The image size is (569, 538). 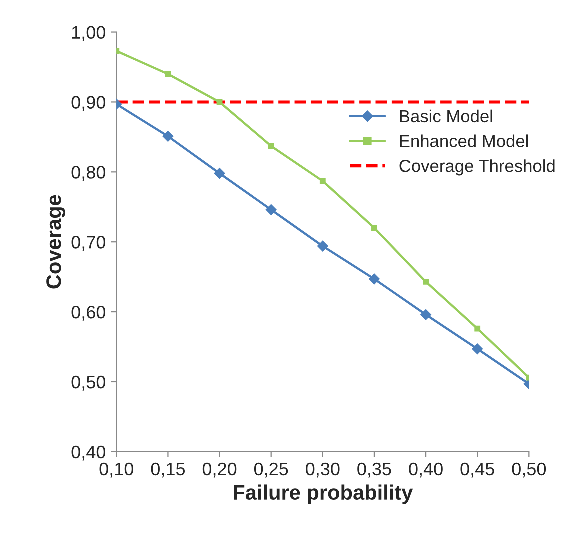 I want to click on legend-label: Enhanced Model, so click(x=464, y=141).